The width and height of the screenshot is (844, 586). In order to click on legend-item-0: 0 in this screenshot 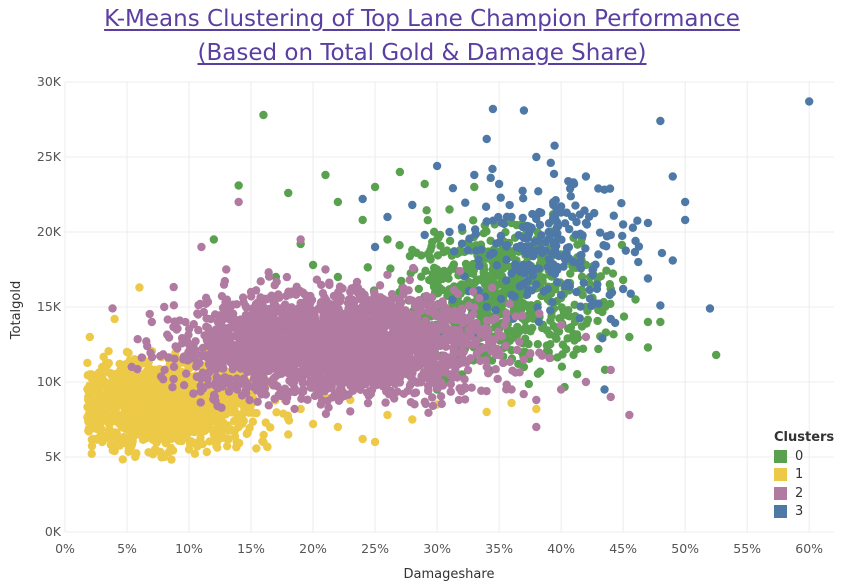, I will do `click(804, 456)`.